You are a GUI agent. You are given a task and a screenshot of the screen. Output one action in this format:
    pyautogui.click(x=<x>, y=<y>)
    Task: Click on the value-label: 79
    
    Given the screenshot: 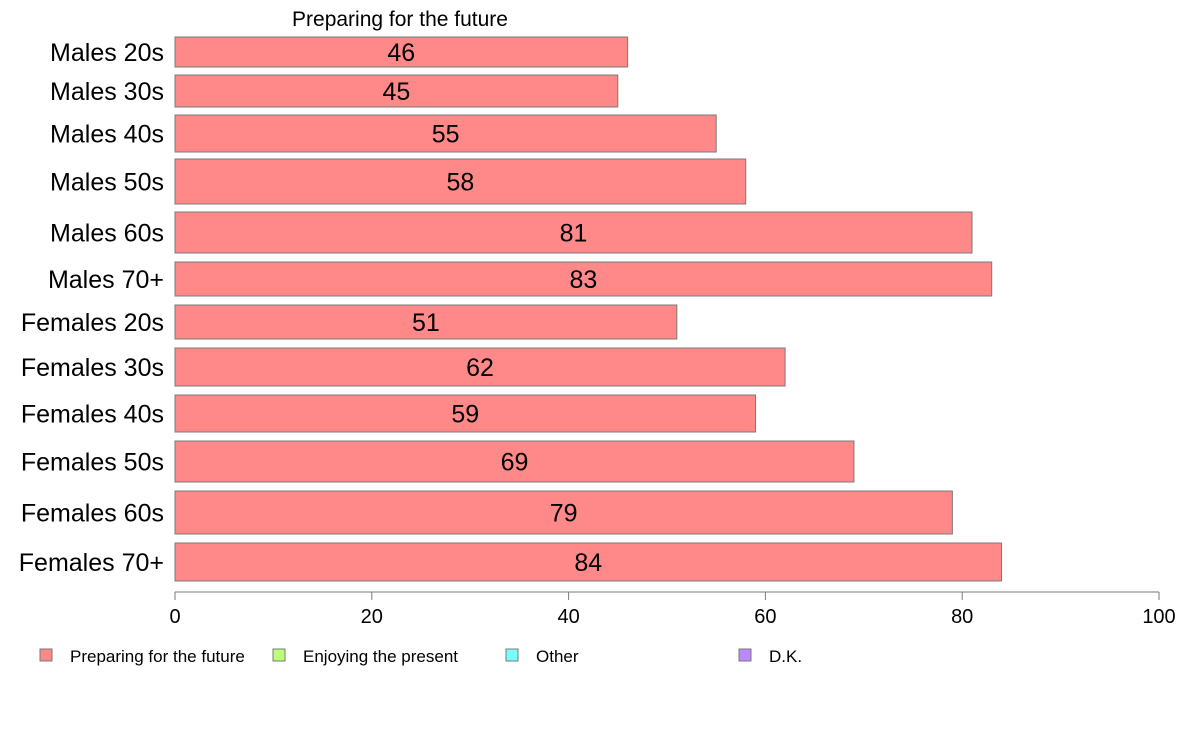 What is the action you would take?
    pyautogui.click(x=564, y=514)
    